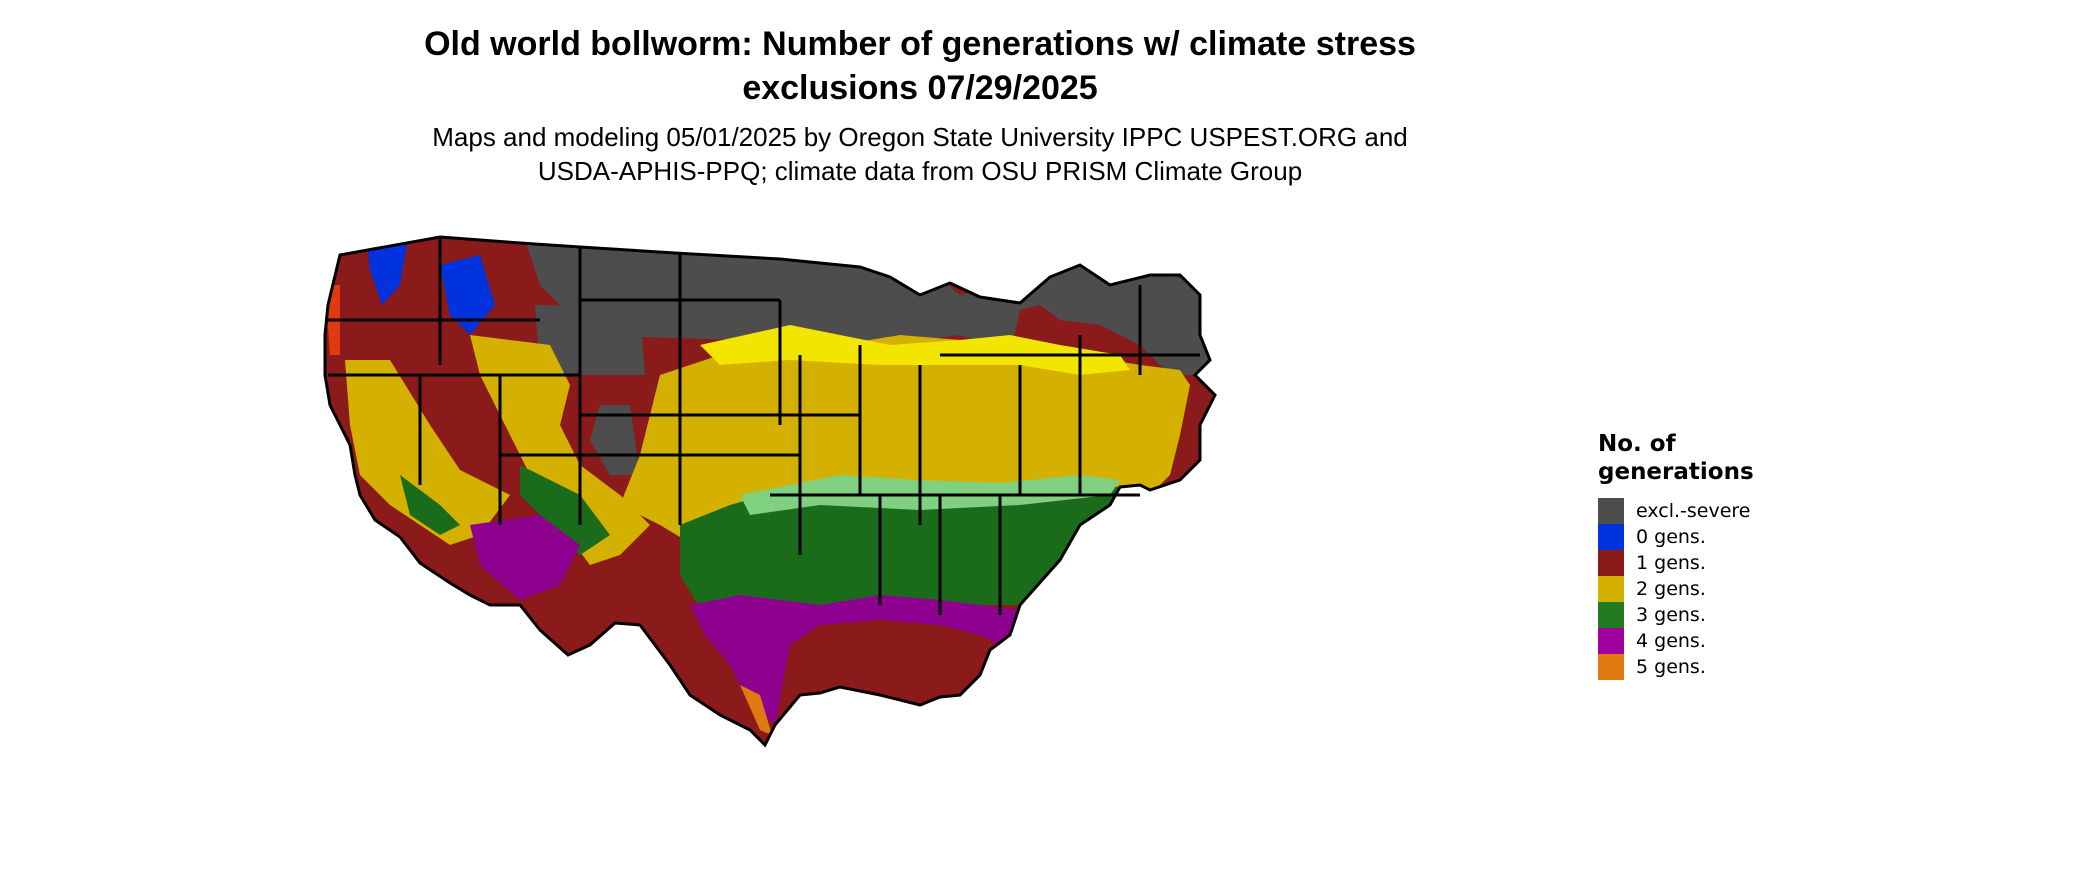  I want to click on legend-title-line1: No. of, so click(1637, 444).